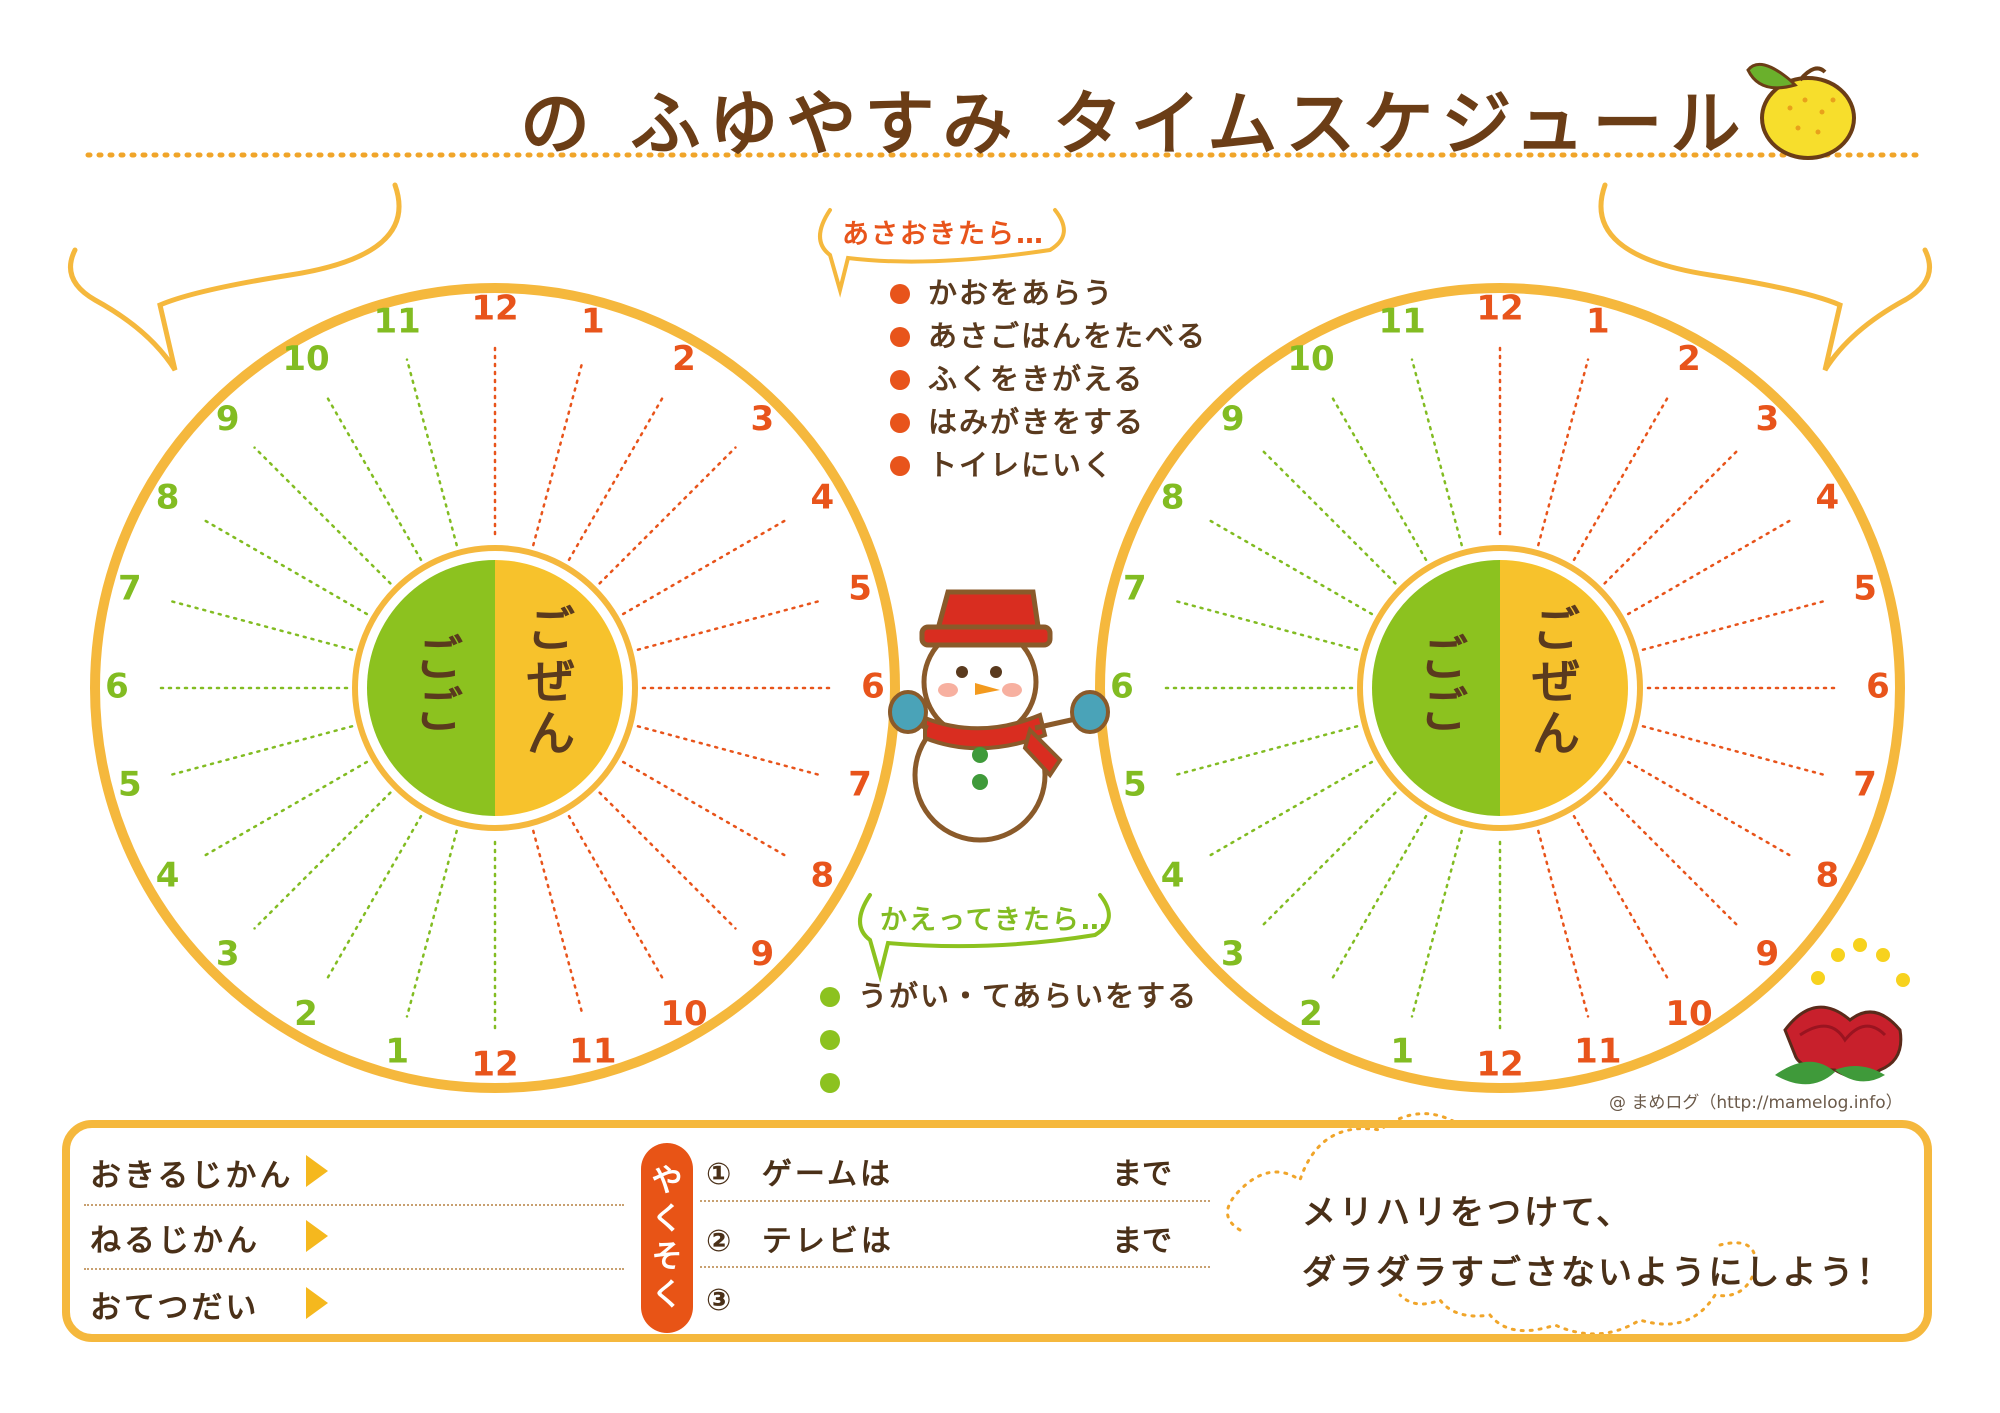 The height and width of the screenshot is (1413, 2000). I want to click on wake-time-label: おきるじかん, so click(192, 1176).